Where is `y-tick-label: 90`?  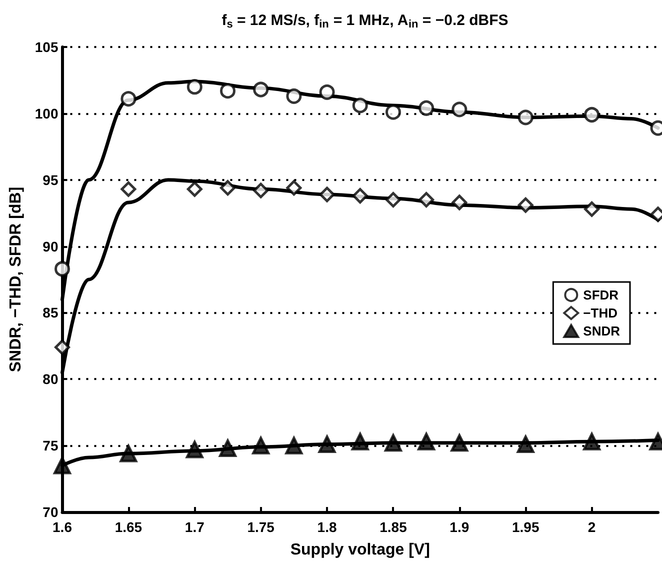 y-tick-label: 90 is located at coordinates (50, 246).